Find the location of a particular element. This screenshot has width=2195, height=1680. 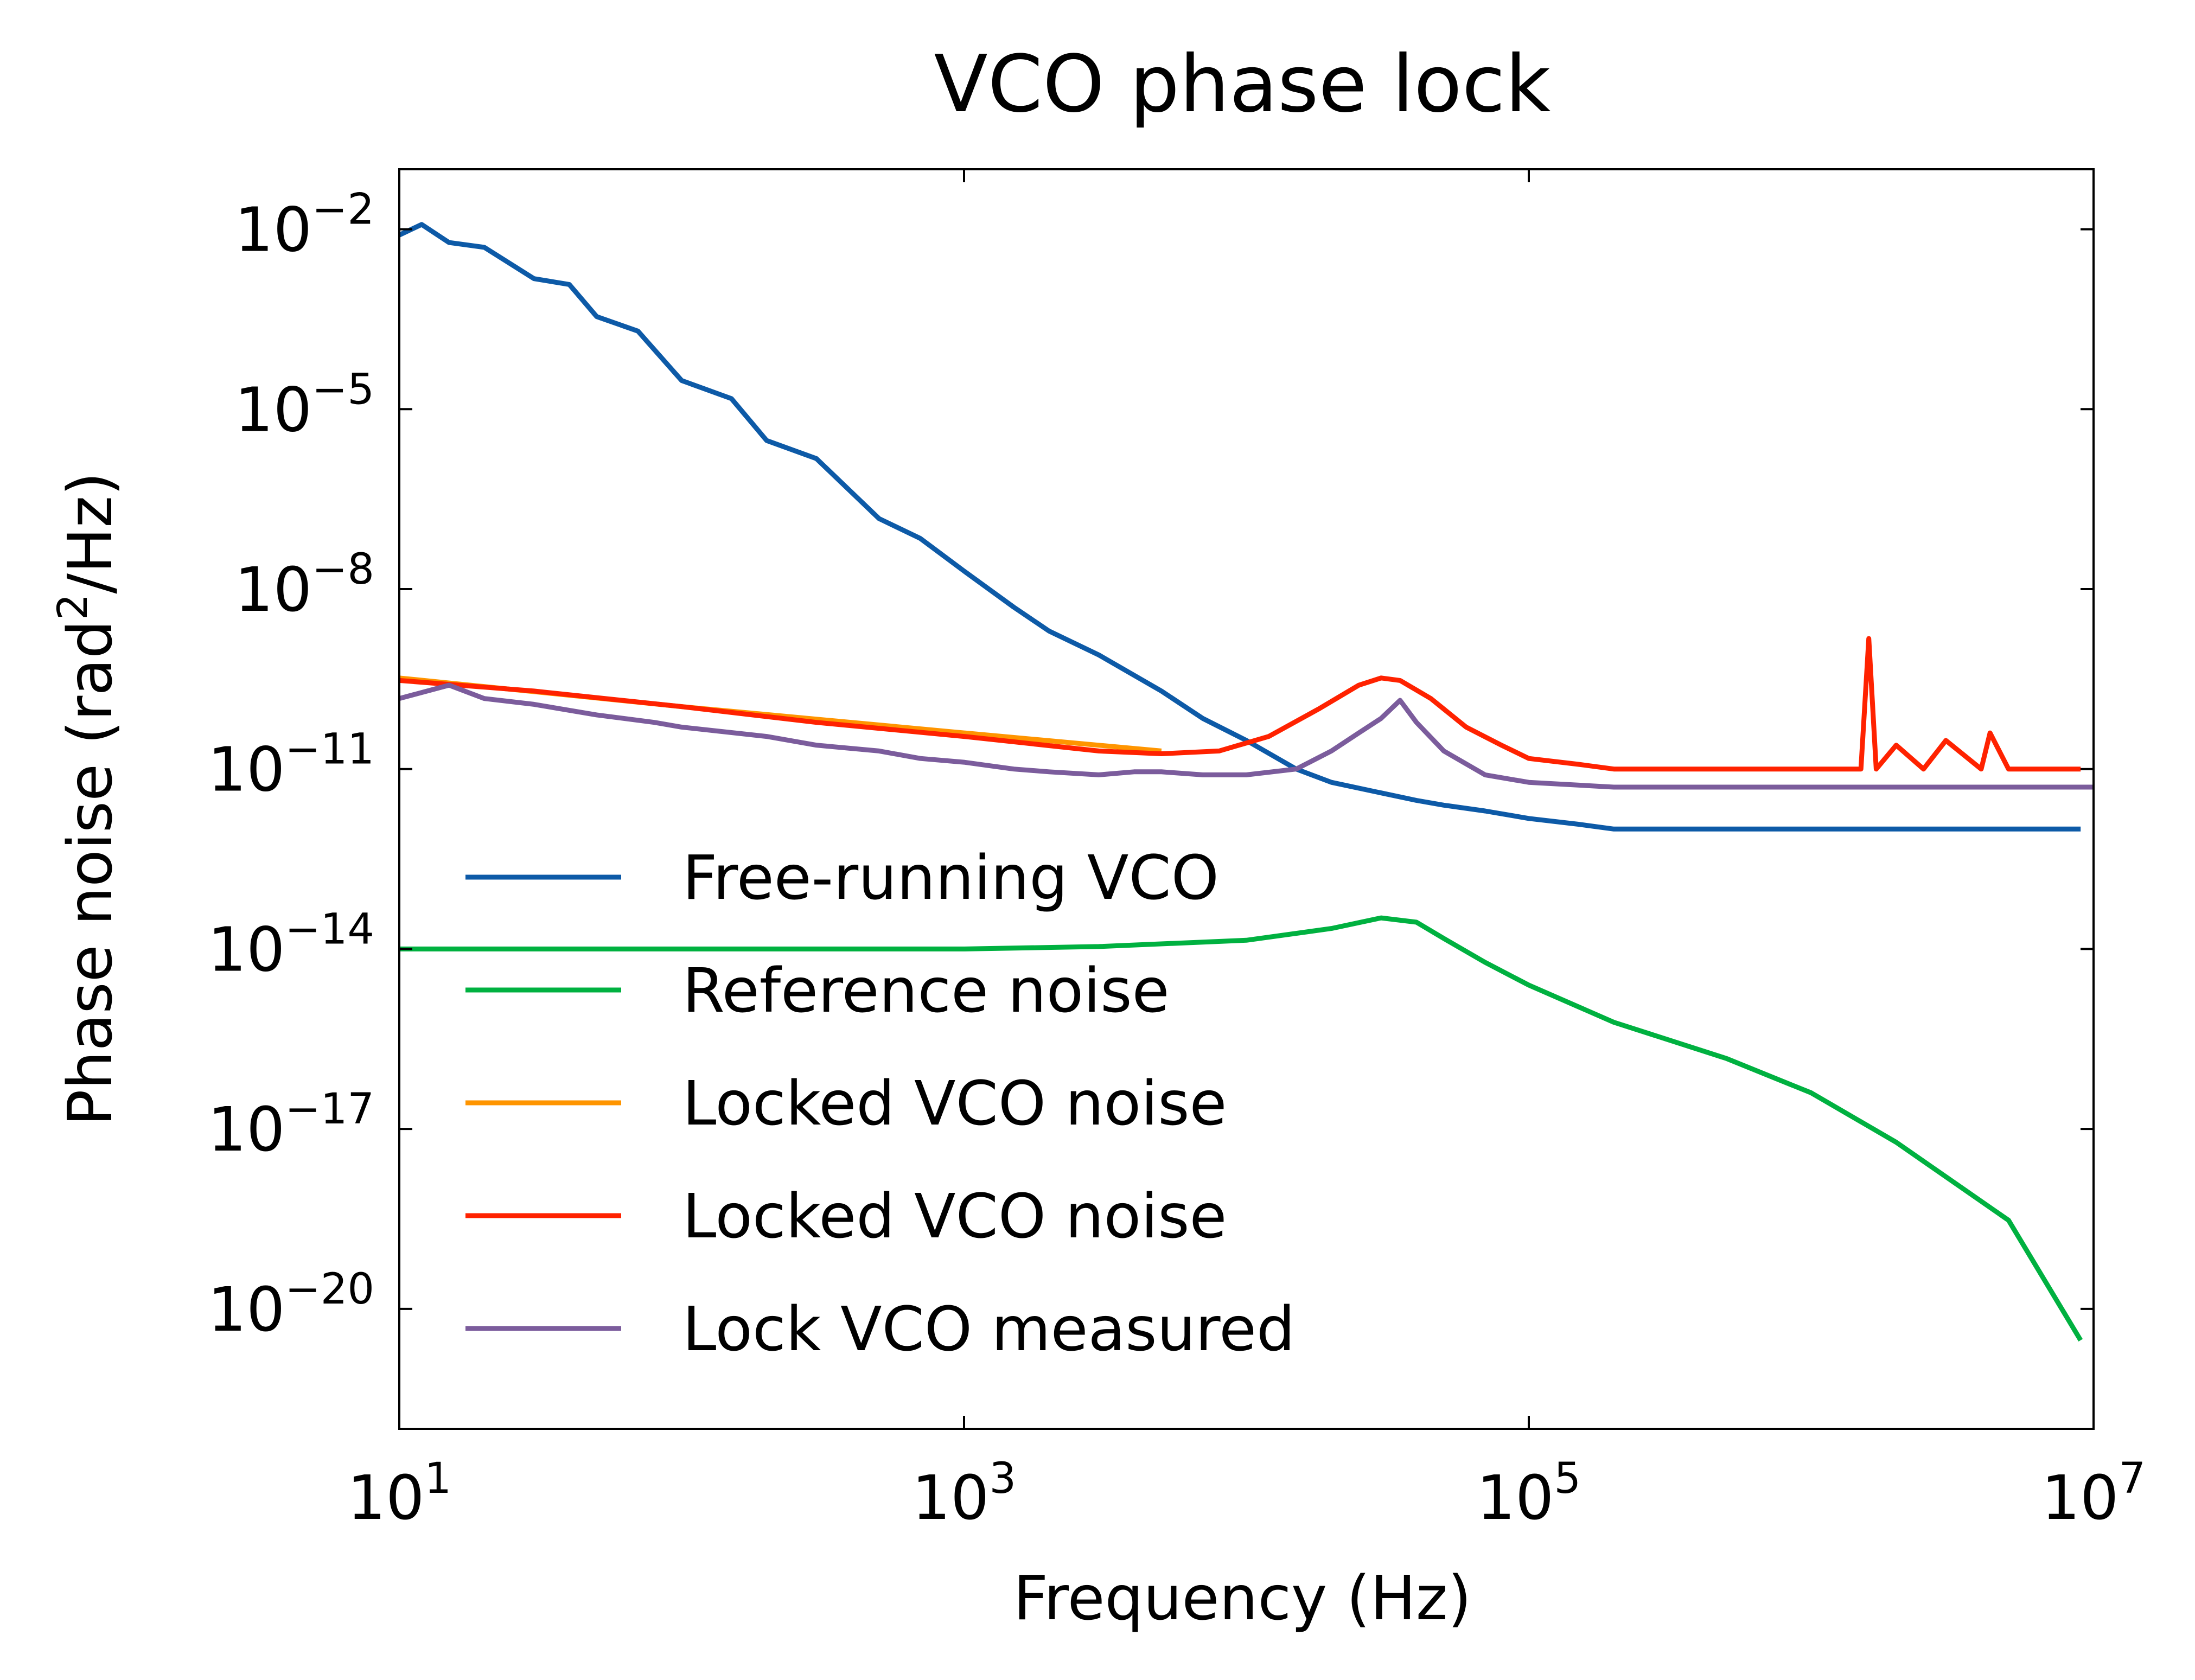

x-tick-label-exponent: 5 is located at coordinates (1567, 1478).